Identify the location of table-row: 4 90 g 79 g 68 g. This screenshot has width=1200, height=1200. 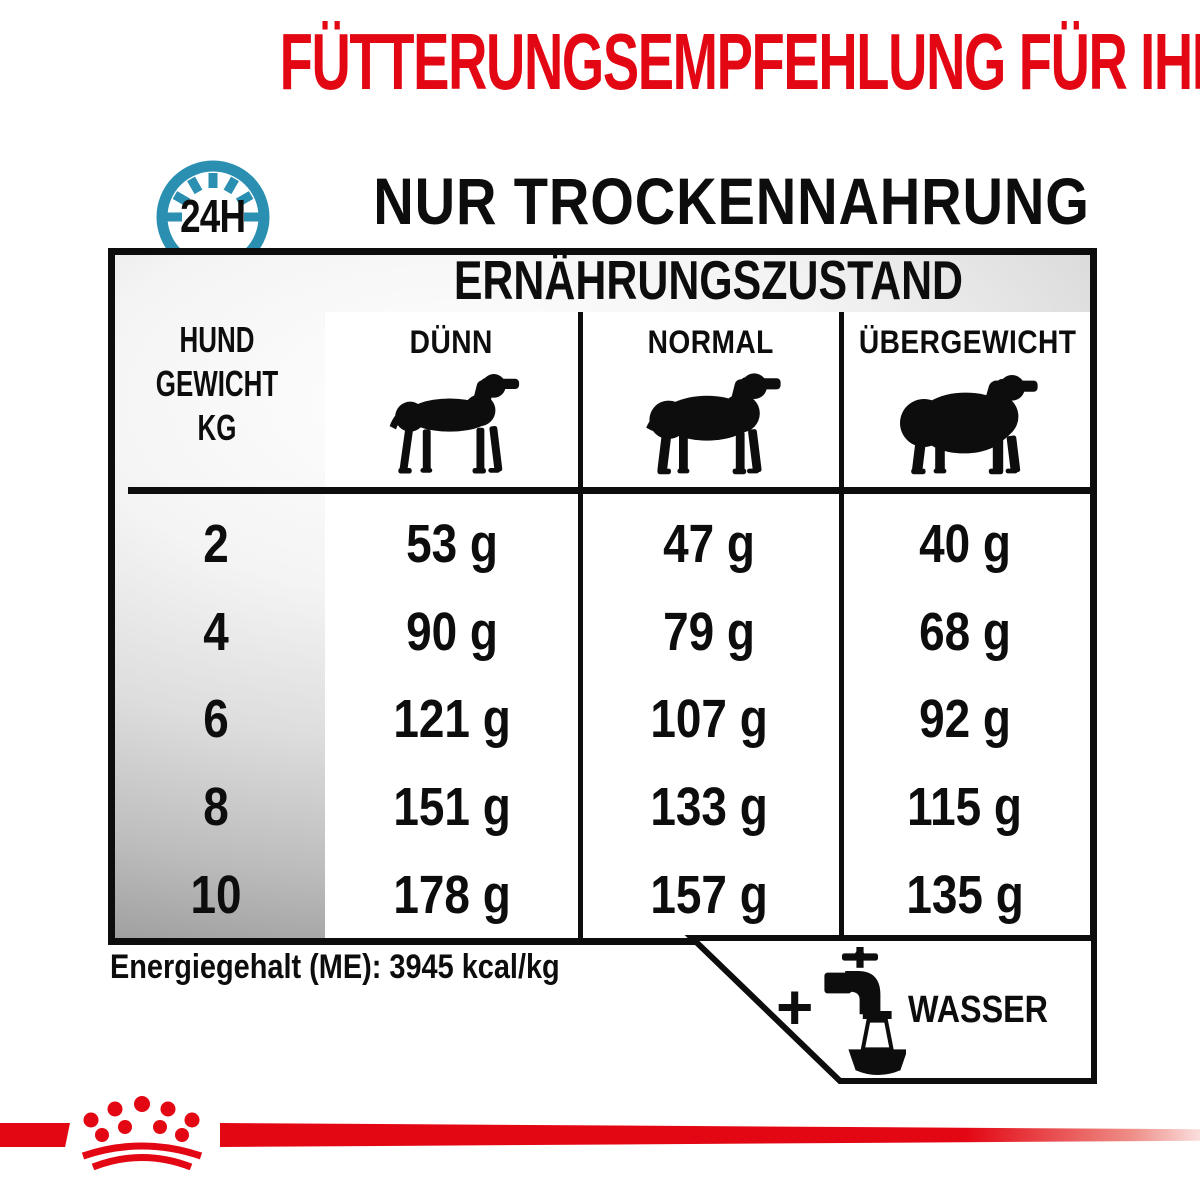
(599, 632).